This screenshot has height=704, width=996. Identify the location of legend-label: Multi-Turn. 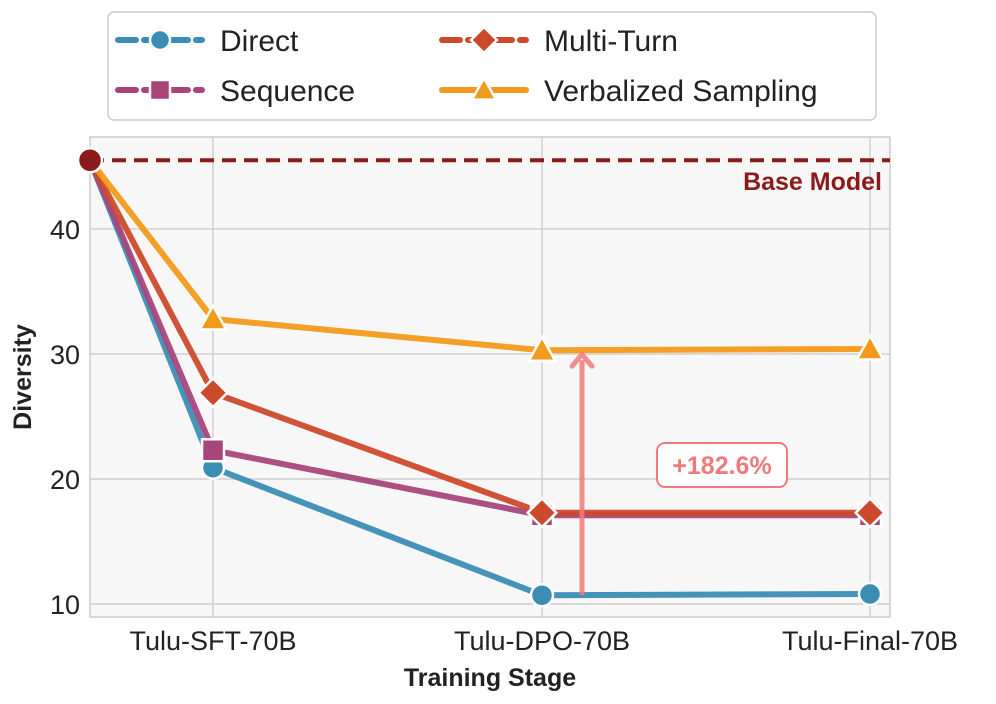
(611, 41).